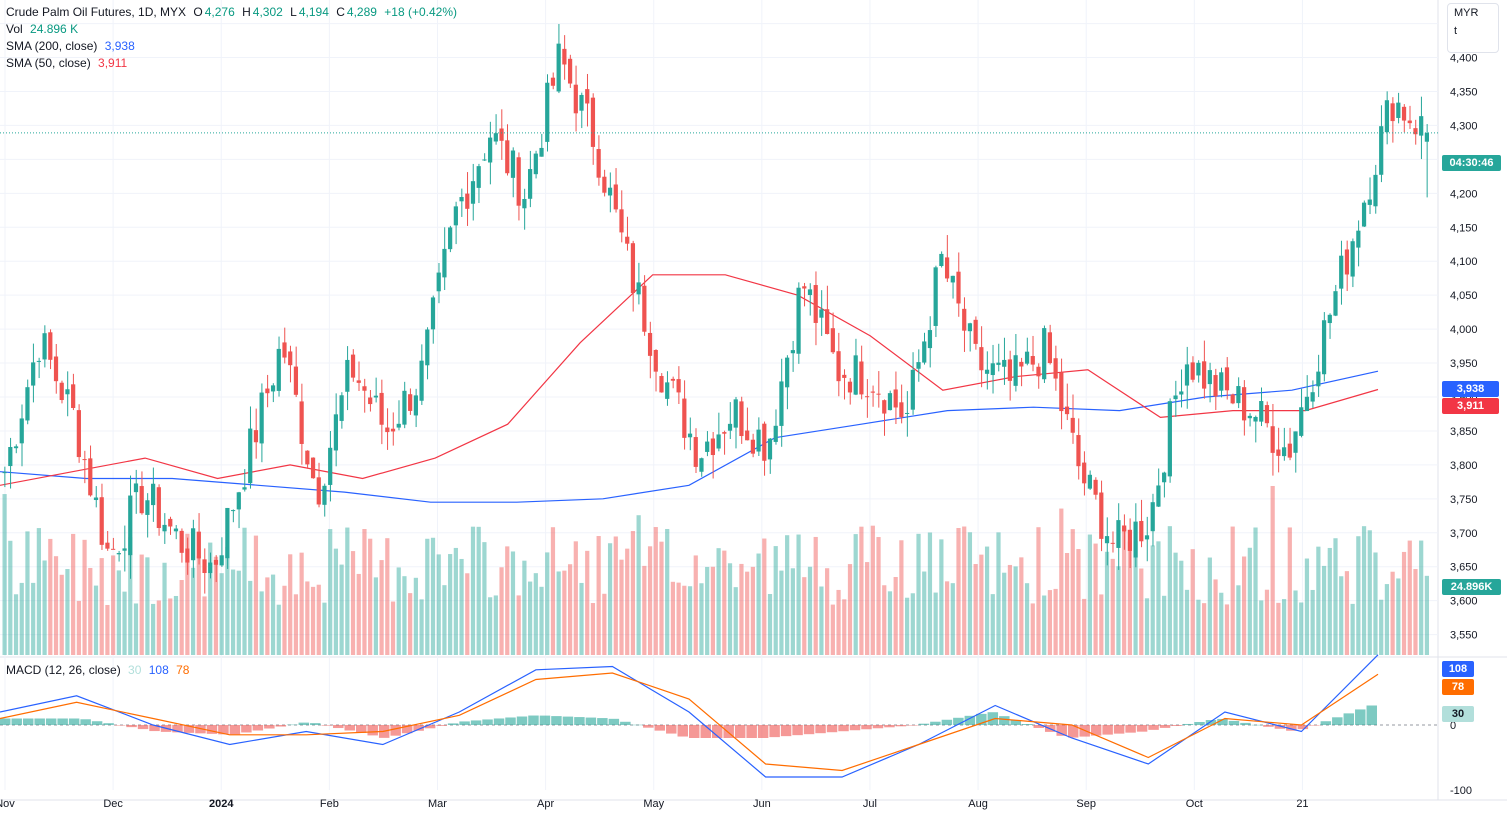 The width and height of the screenshot is (1507, 826). What do you see at coordinates (1464, 432) in the screenshot?
I see `price-tick-label: 3,850` at bounding box center [1464, 432].